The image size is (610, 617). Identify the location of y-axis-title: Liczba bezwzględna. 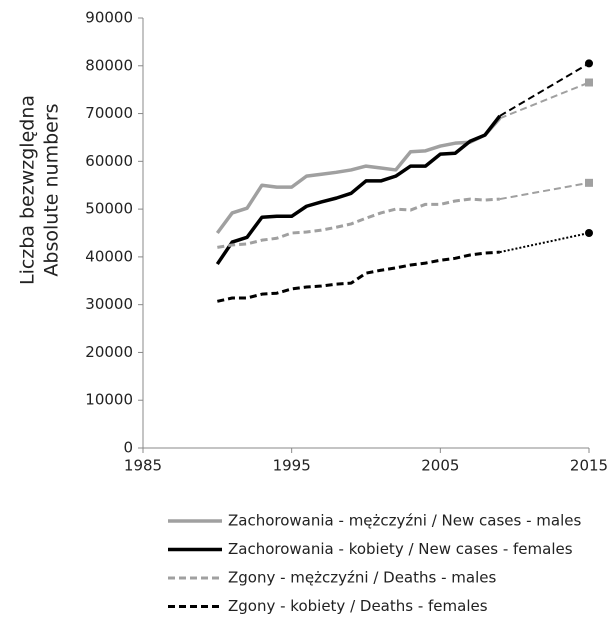
(28, 190).